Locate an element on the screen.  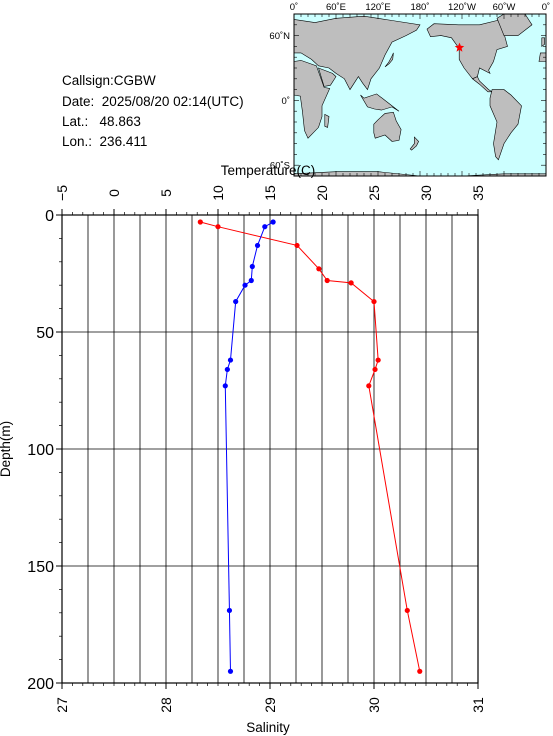
callsign-line: Callsign:CGBW is located at coordinates (109, 80).